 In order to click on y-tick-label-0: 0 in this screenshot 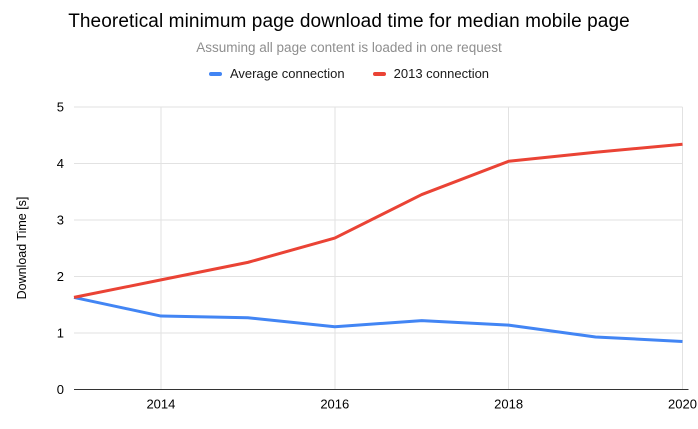, I will do `click(60, 389)`.